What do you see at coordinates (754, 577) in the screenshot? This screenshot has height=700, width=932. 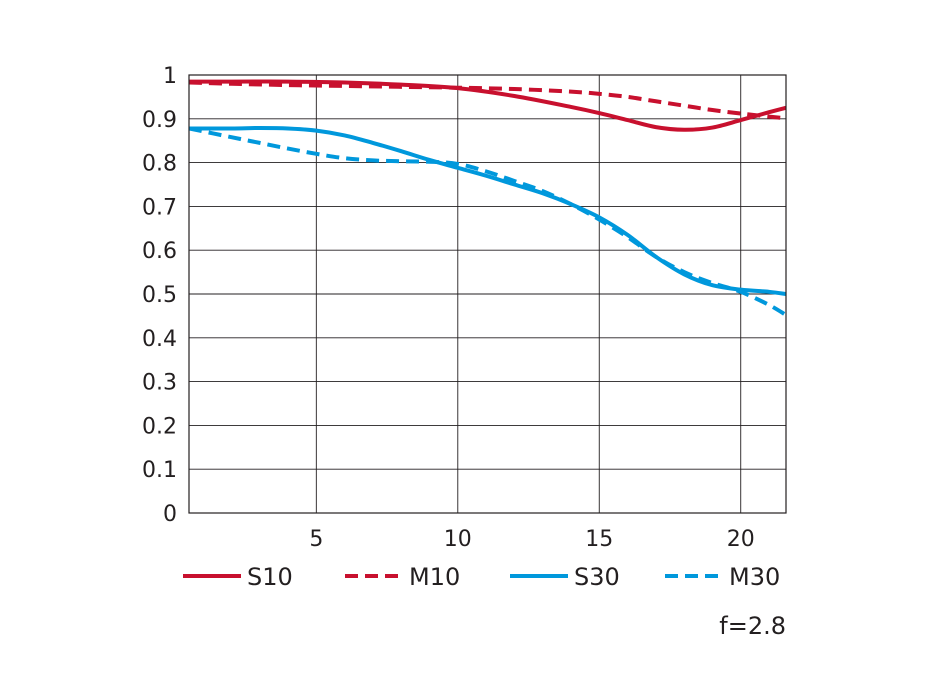 I see `legend-label-m30: M30` at bounding box center [754, 577].